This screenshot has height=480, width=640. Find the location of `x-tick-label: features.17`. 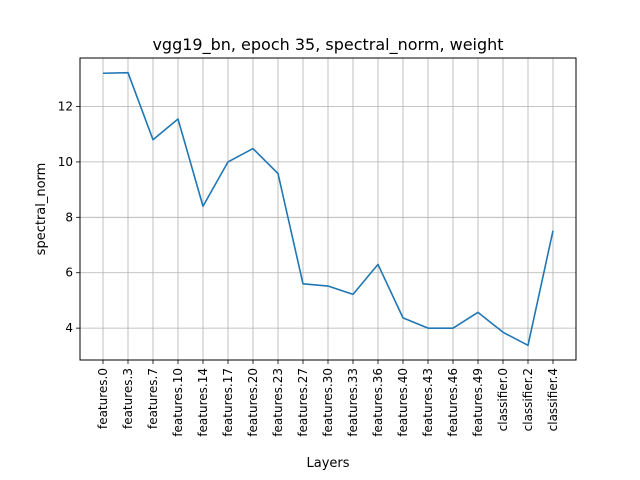

x-tick-label: features.17 is located at coordinates (228, 402).